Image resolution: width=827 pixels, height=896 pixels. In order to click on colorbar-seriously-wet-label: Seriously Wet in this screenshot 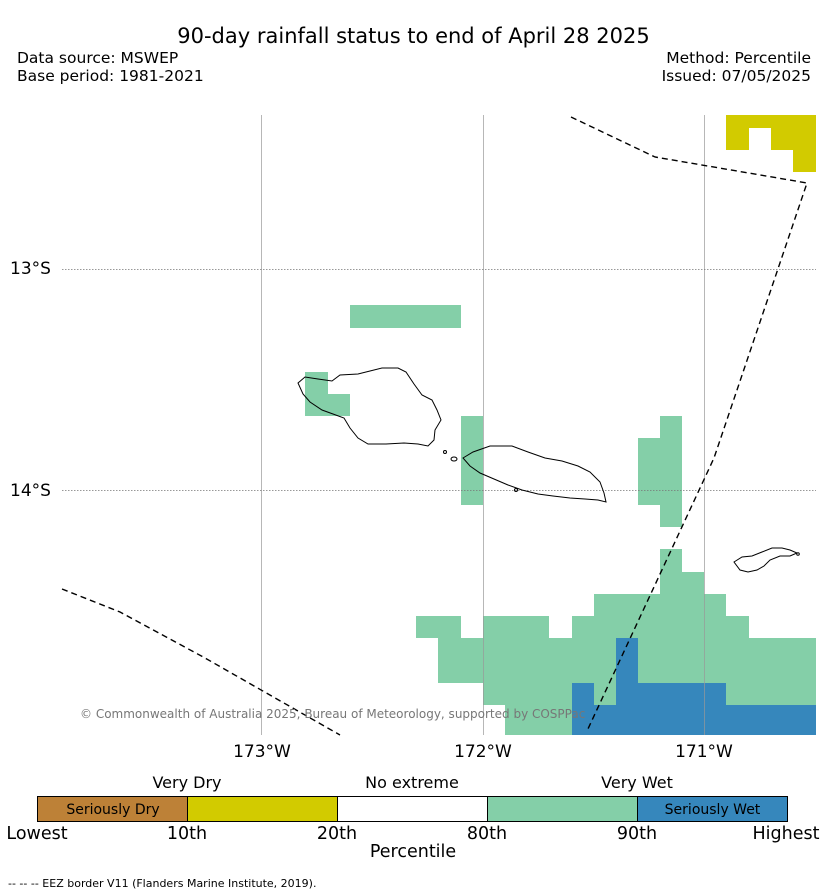, I will do `click(712, 810)`.